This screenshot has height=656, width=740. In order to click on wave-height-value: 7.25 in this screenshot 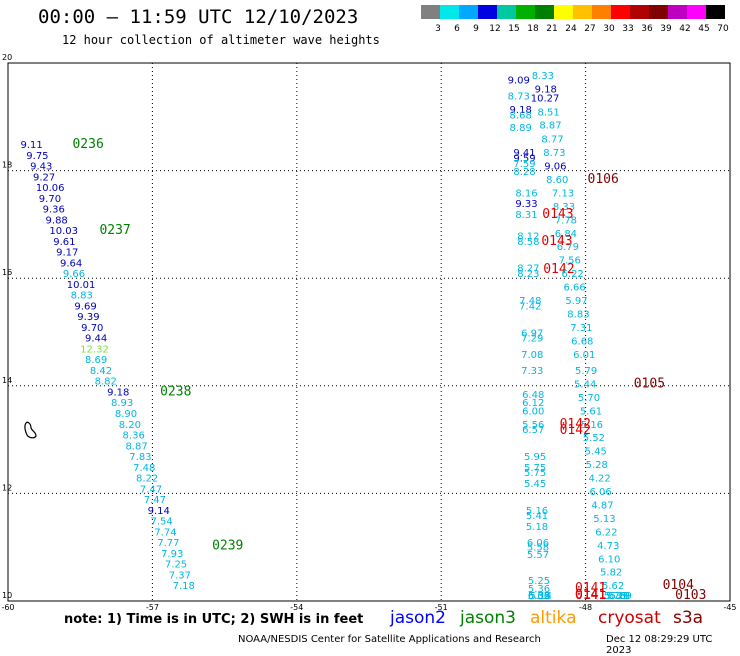, I will do `click(176, 565)`.